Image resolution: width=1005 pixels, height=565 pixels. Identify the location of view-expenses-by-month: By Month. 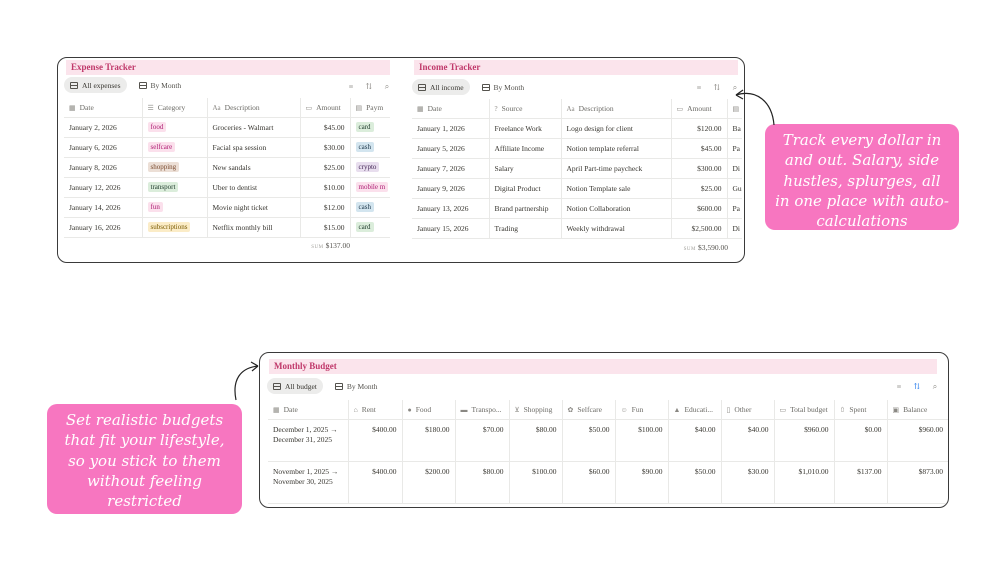
(160, 85).